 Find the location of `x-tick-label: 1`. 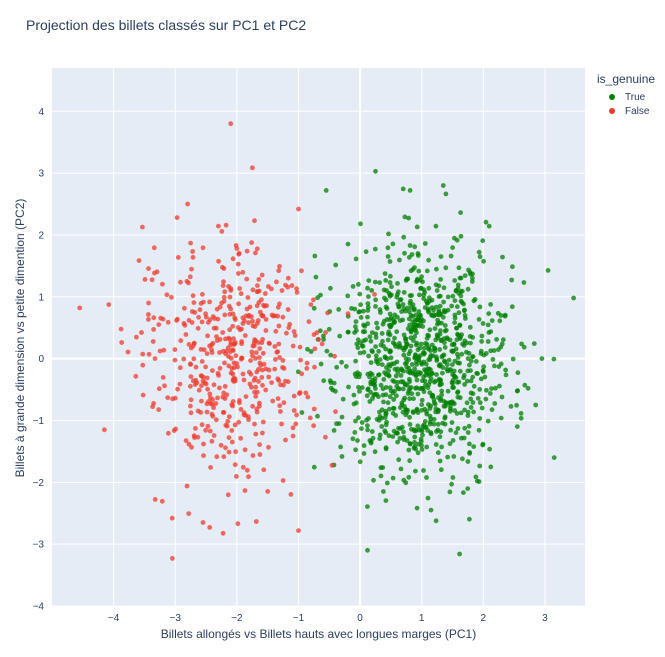

x-tick-label: 1 is located at coordinates (422, 618).